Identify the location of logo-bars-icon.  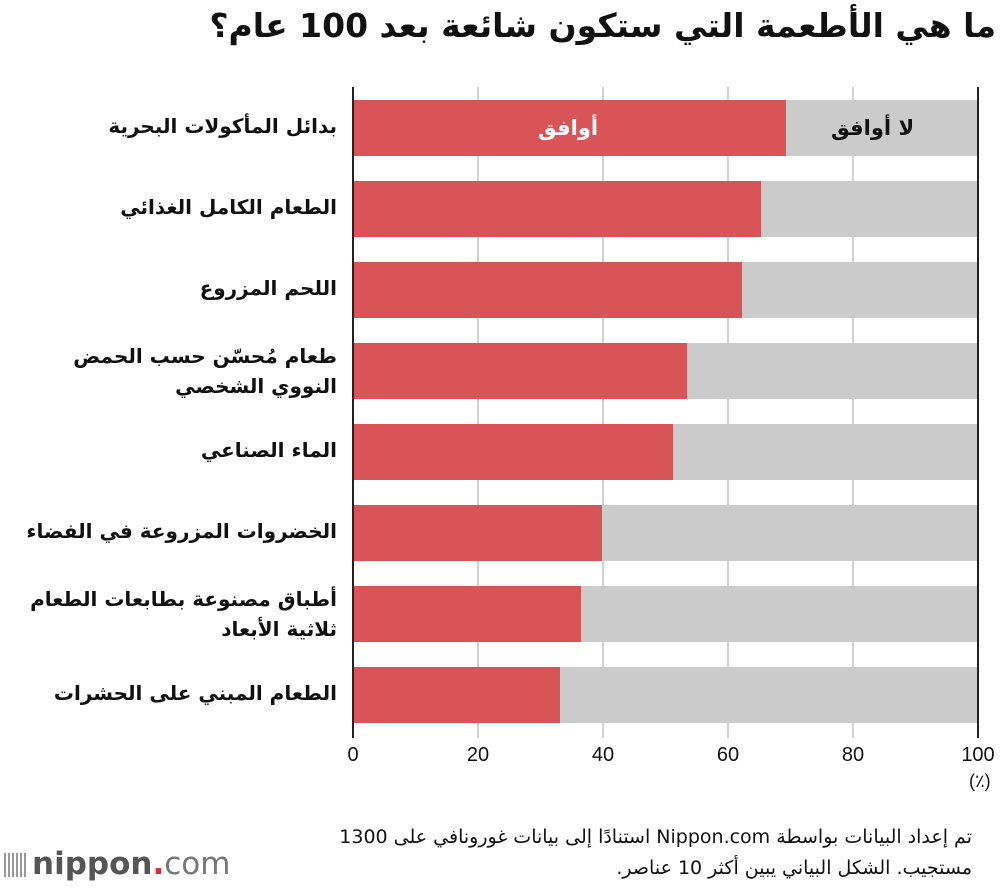
(15, 865).